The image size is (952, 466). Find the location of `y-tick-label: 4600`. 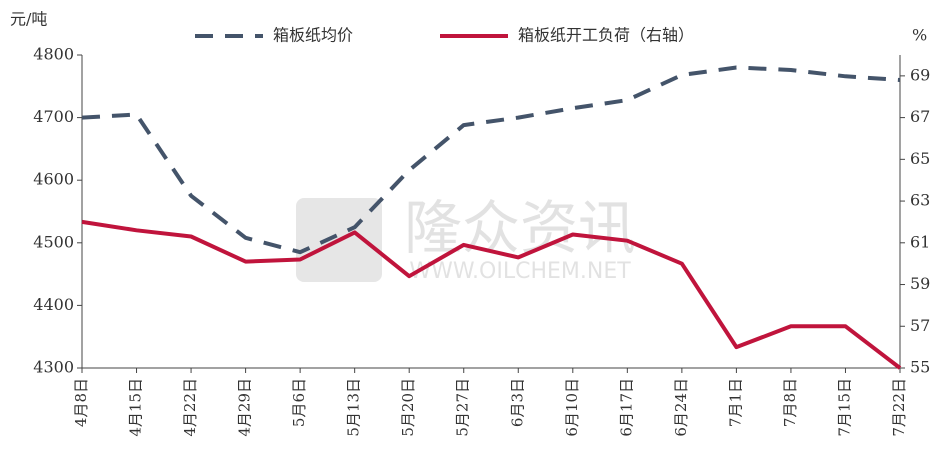

y-tick-label: 4600 is located at coordinates (53, 179).